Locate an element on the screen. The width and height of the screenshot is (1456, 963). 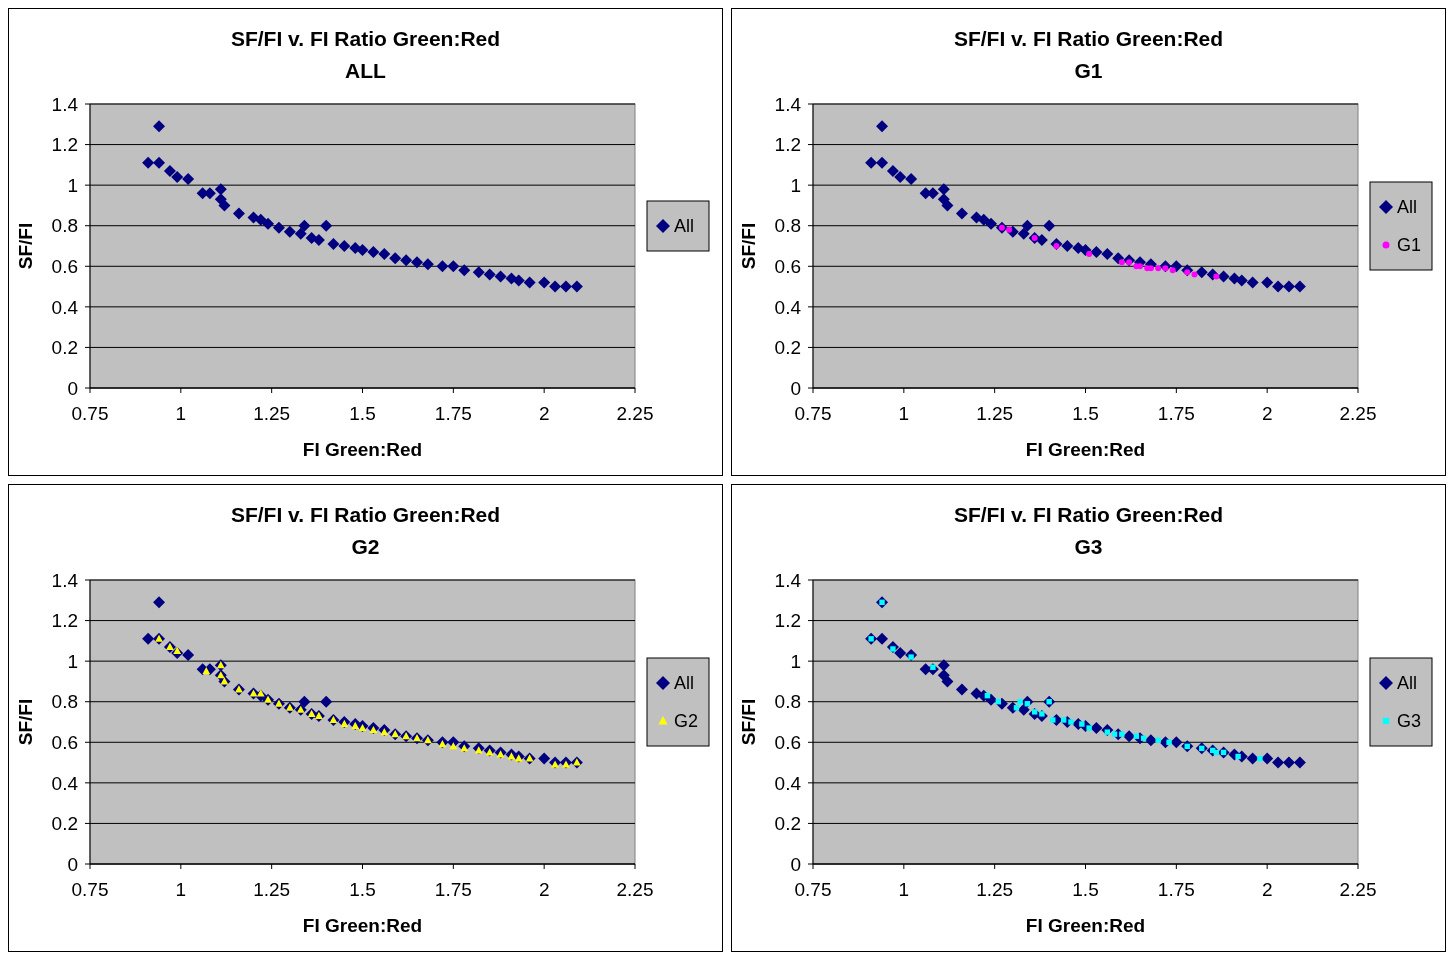
chart-subtitle: G2 is located at coordinates (365, 546).